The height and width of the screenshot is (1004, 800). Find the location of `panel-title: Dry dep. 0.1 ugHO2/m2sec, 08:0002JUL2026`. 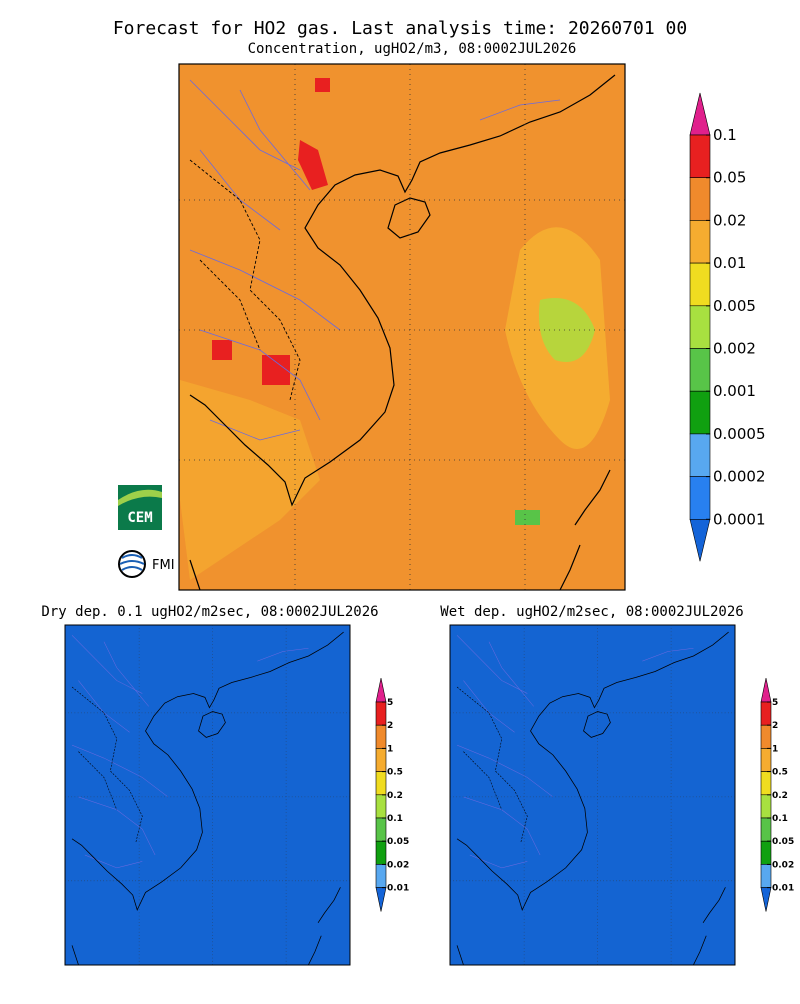

panel-title: Dry dep. 0.1 ugHO2/m2sec, 08:0002JUL2026 is located at coordinates (209, 612).